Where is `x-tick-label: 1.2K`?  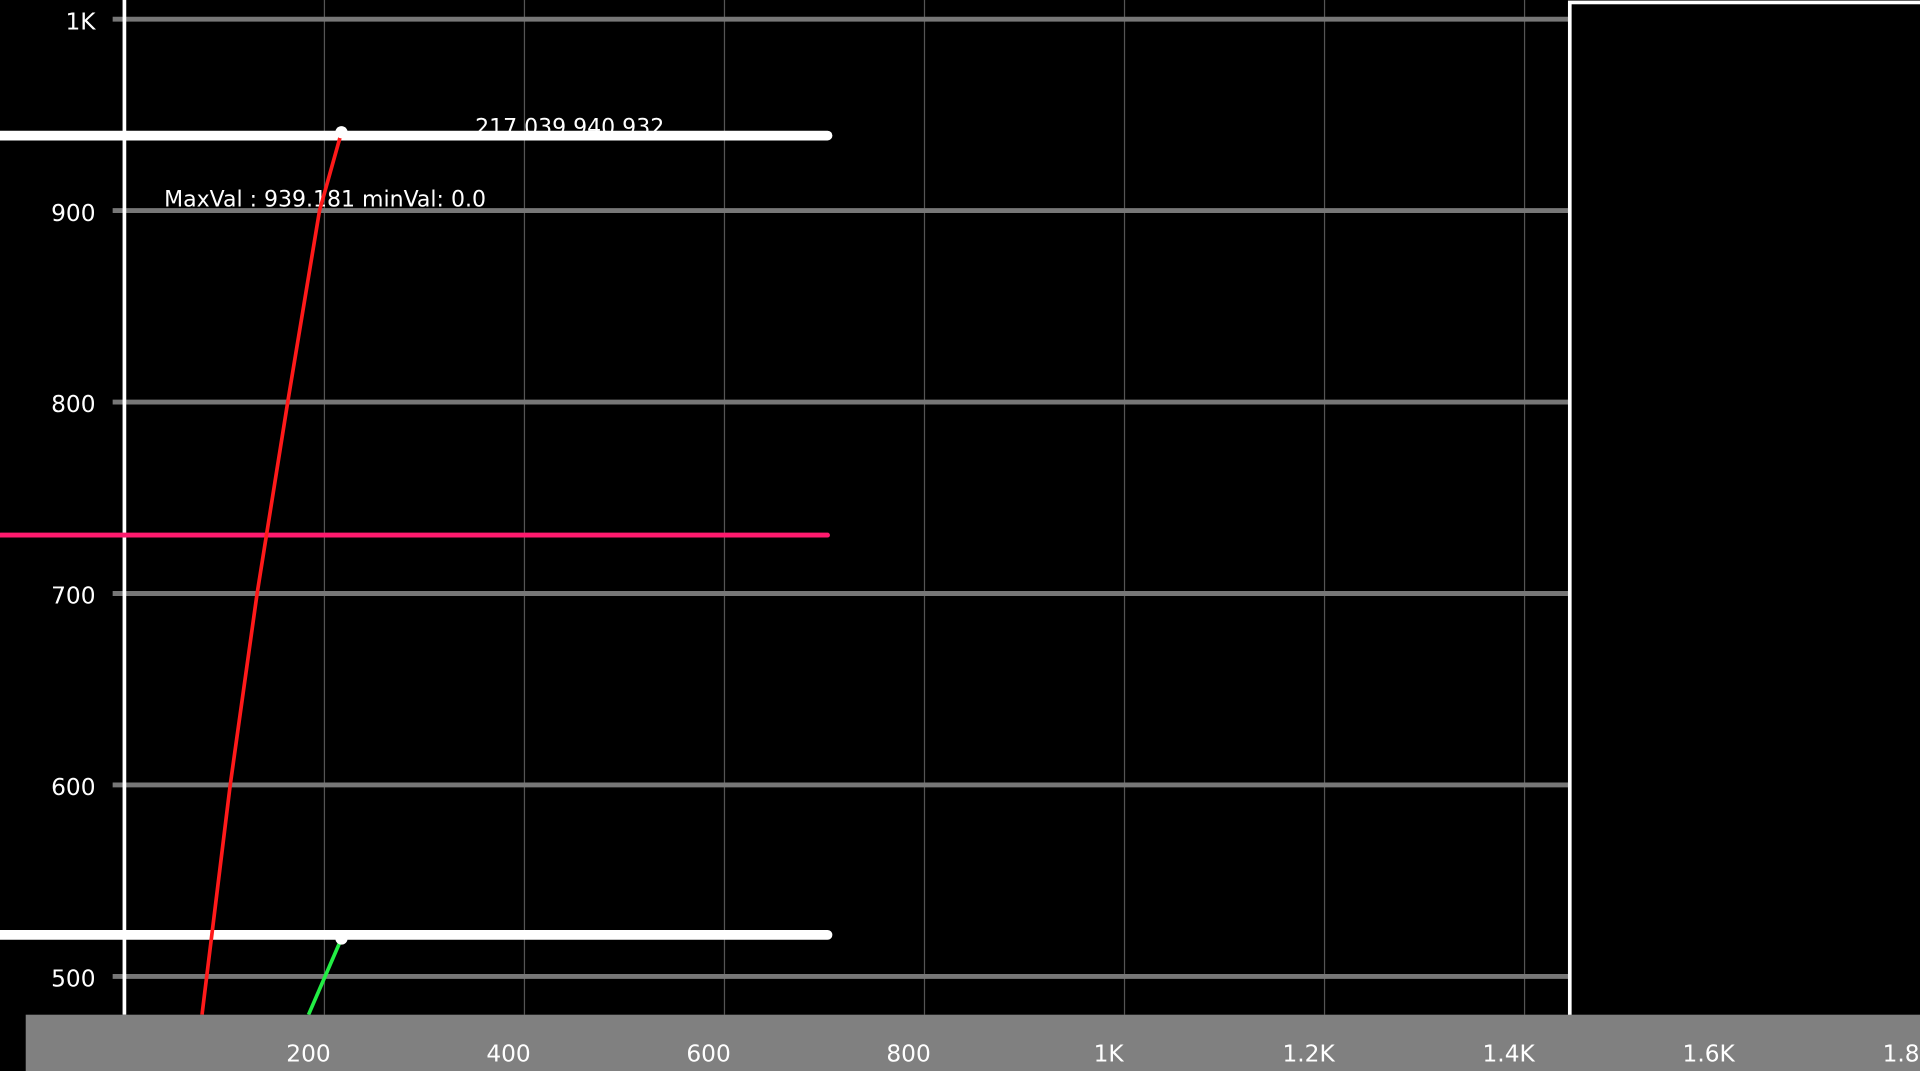
x-tick-label: 1.2K is located at coordinates (1309, 1054).